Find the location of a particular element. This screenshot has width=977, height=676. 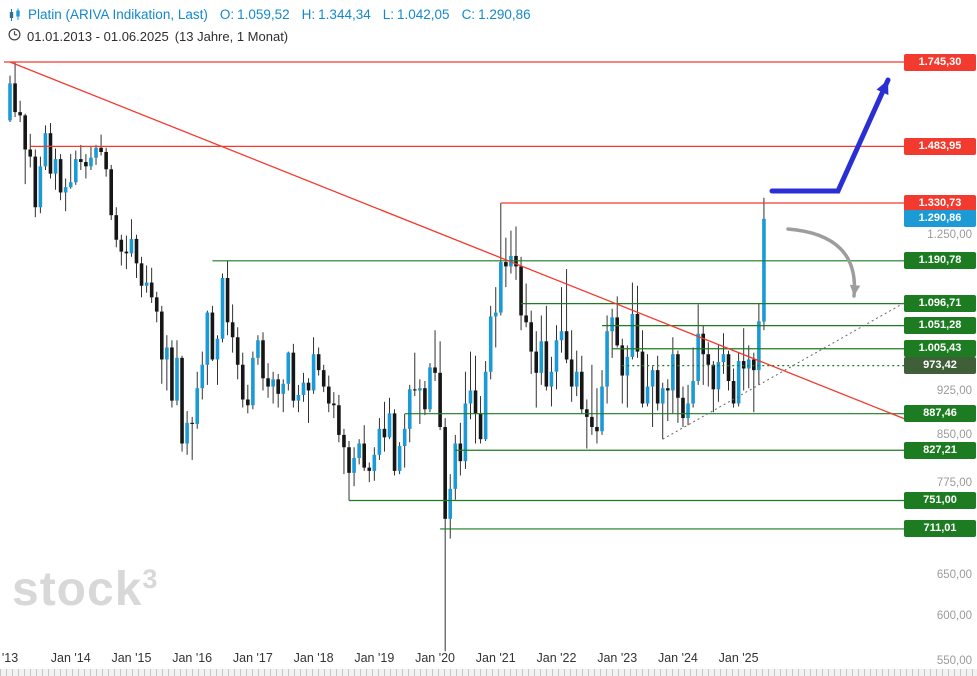

bullish-projection-arrow is located at coordinates (830, 135).